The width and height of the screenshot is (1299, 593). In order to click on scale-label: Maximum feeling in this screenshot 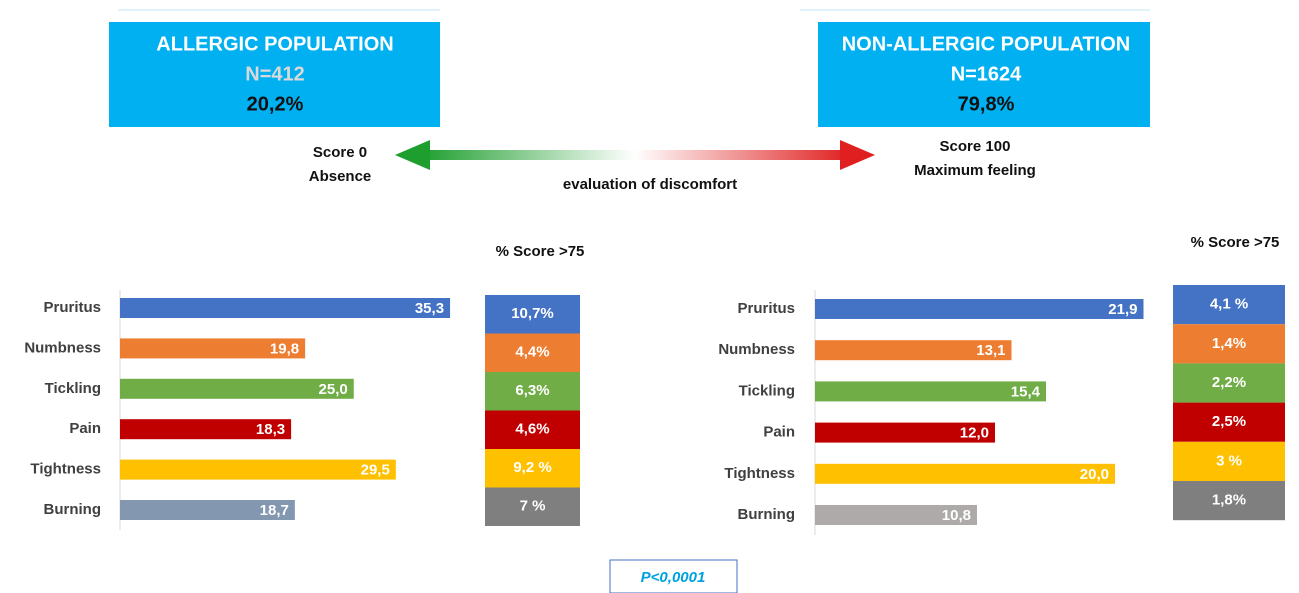, I will do `click(975, 170)`.